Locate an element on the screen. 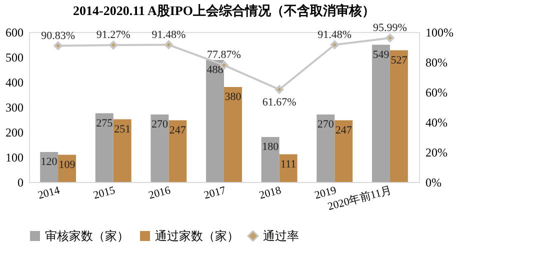 This screenshot has height=261, width=550. y-tick-label: 100 is located at coordinates (15, 157).